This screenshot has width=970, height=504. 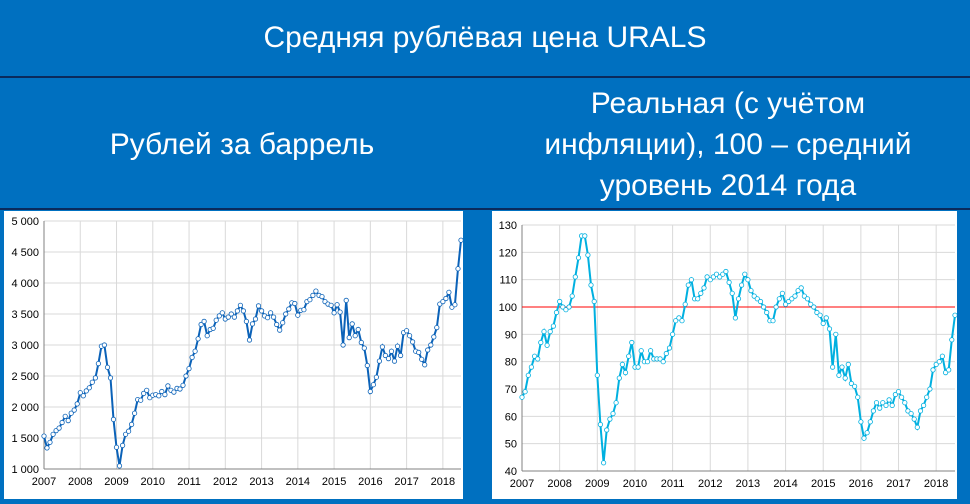 I want to click on left-chart-subtitle: Рублей за баррель, so click(x=242, y=144).